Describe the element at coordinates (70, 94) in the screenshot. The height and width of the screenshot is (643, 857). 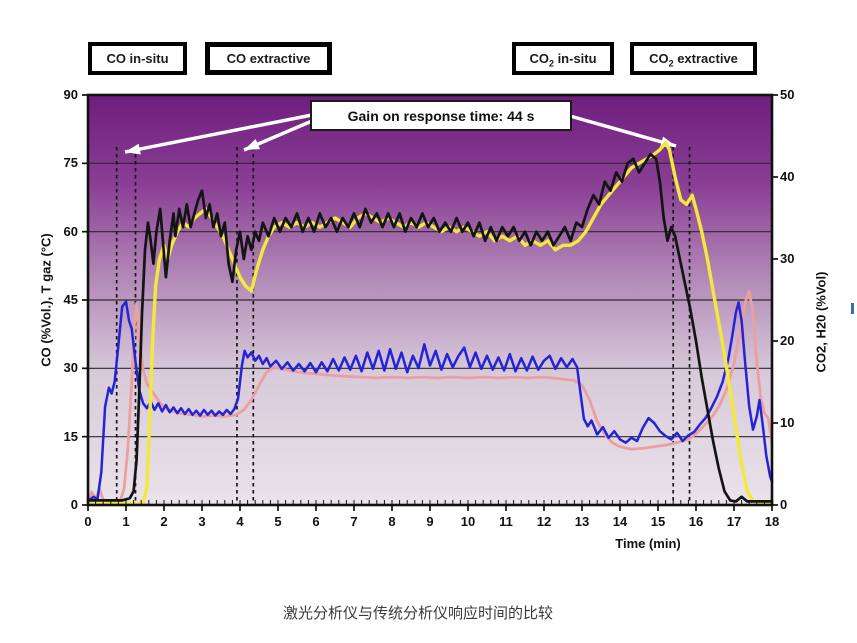
I see `y-left-tick-label: 90` at that location.